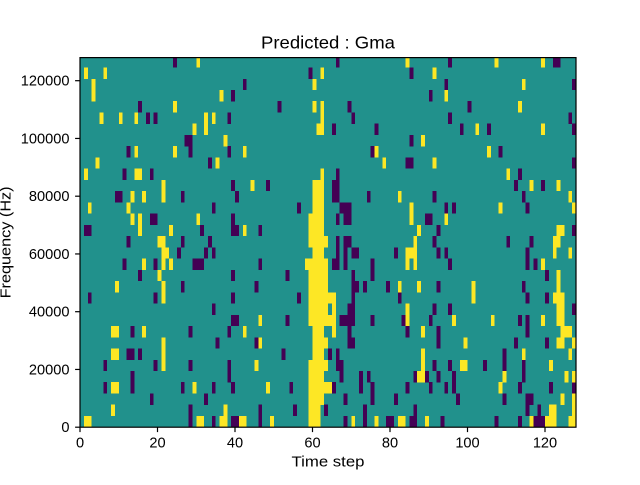 The height and width of the screenshot is (485, 640). What do you see at coordinates (545, 443) in the screenshot?
I see `svg-text: 120` at bounding box center [545, 443].